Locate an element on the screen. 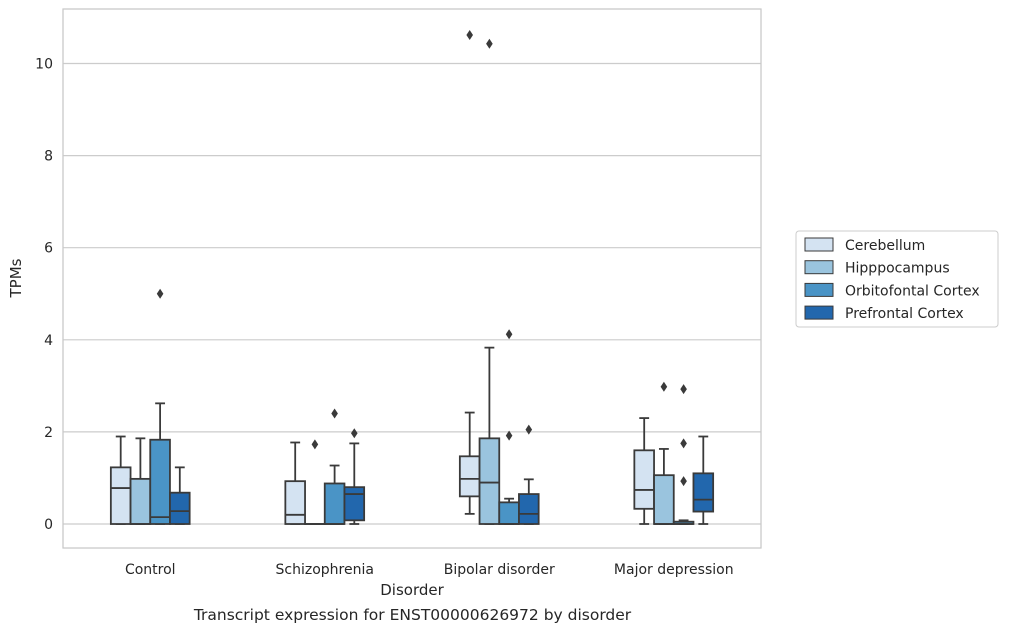  legend-label: Cerebellum is located at coordinates (885, 246).